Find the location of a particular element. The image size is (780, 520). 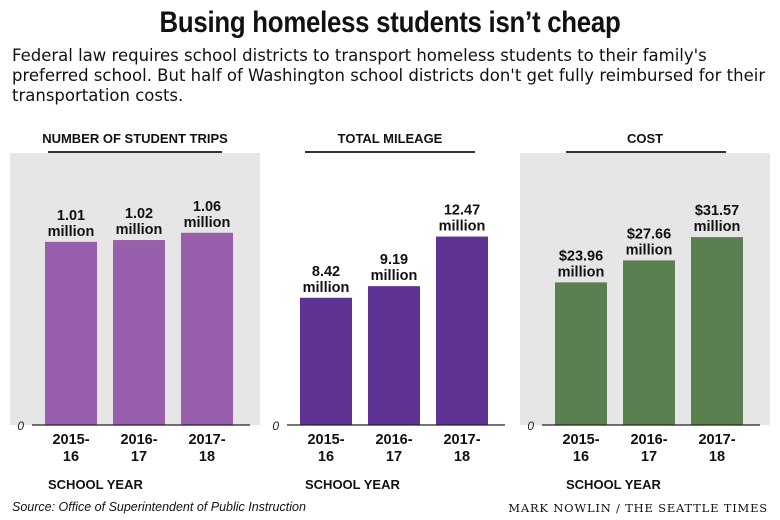

mileage-tick-label-2015-16: 2015-16 is located at coordinates (325, 448).